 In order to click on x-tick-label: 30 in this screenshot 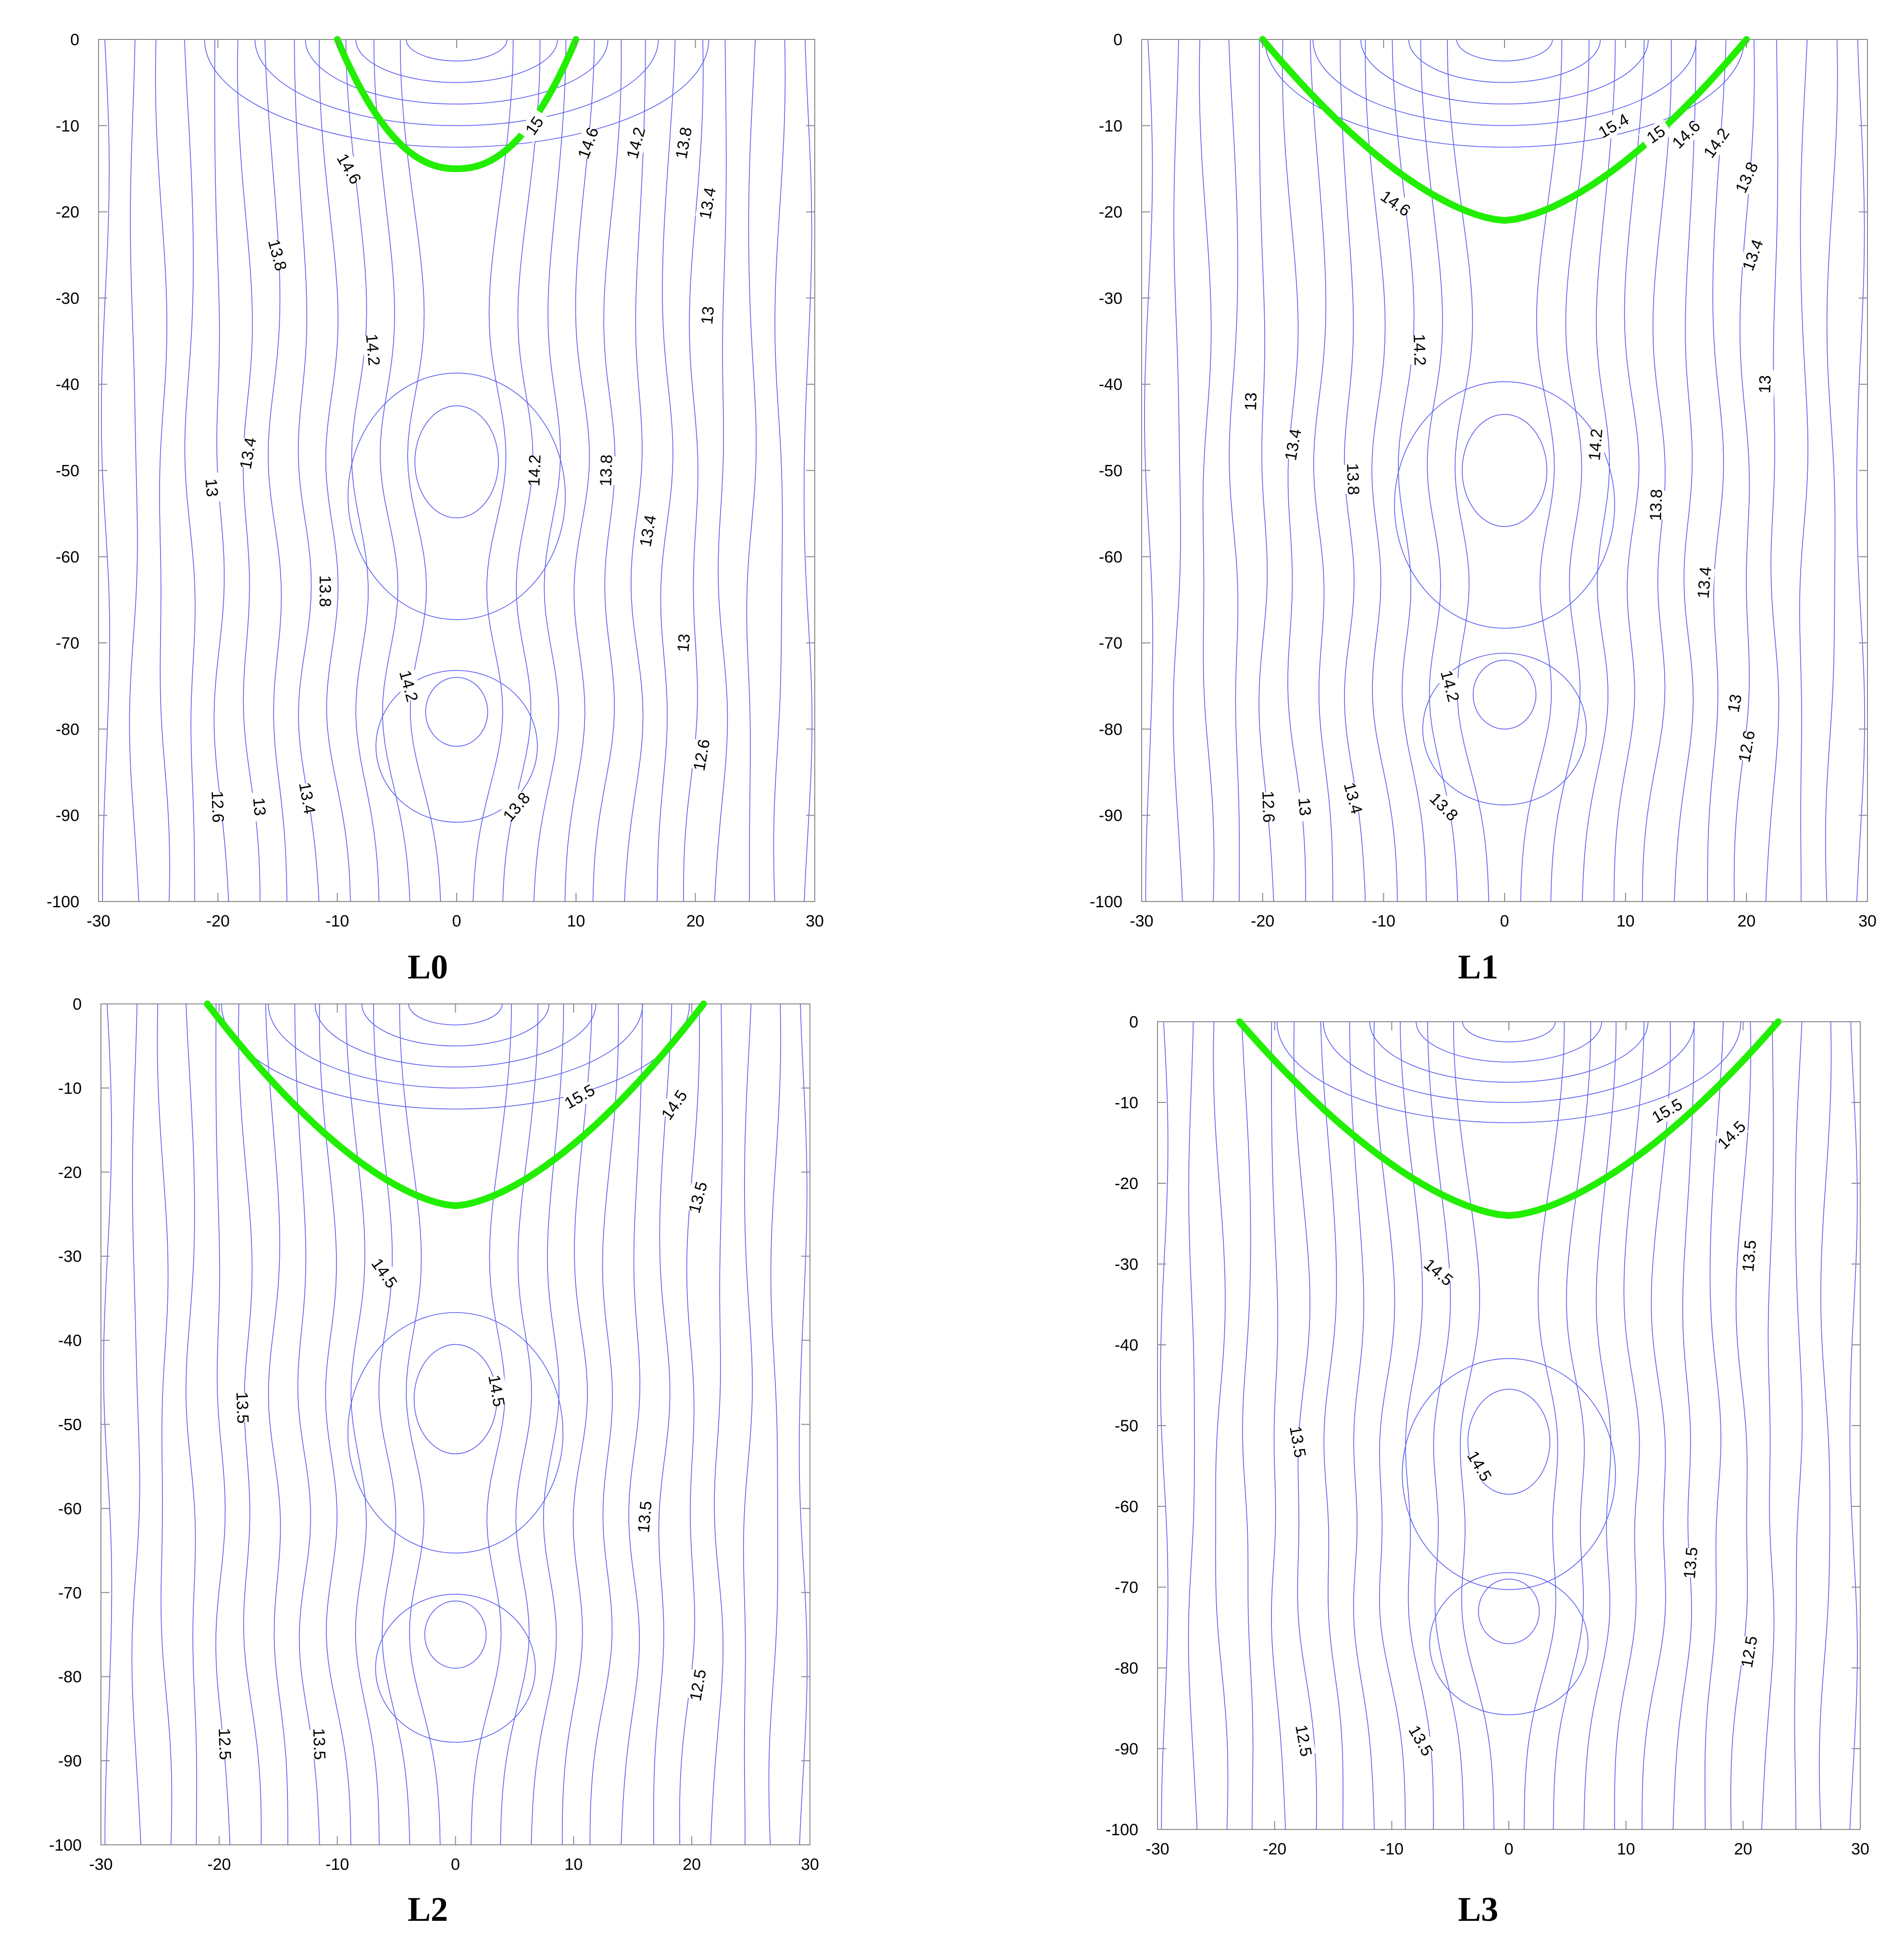, I will do `click(1860, 1849)`.